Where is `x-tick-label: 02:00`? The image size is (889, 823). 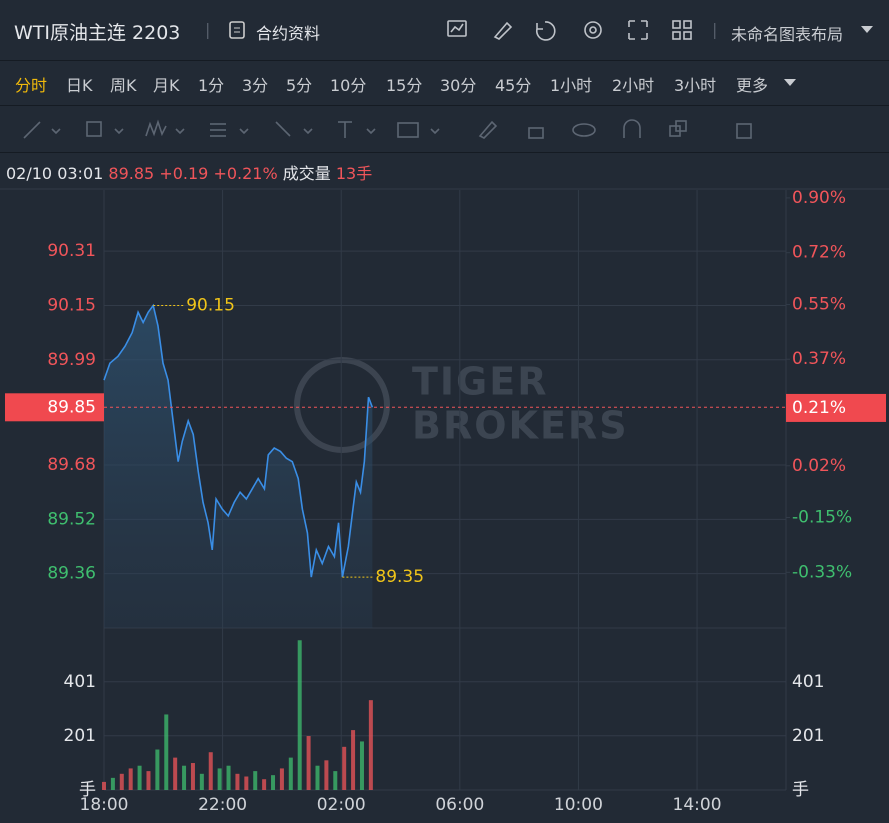
x-tick-label: 02:00 is located at coordinates (341, 805).